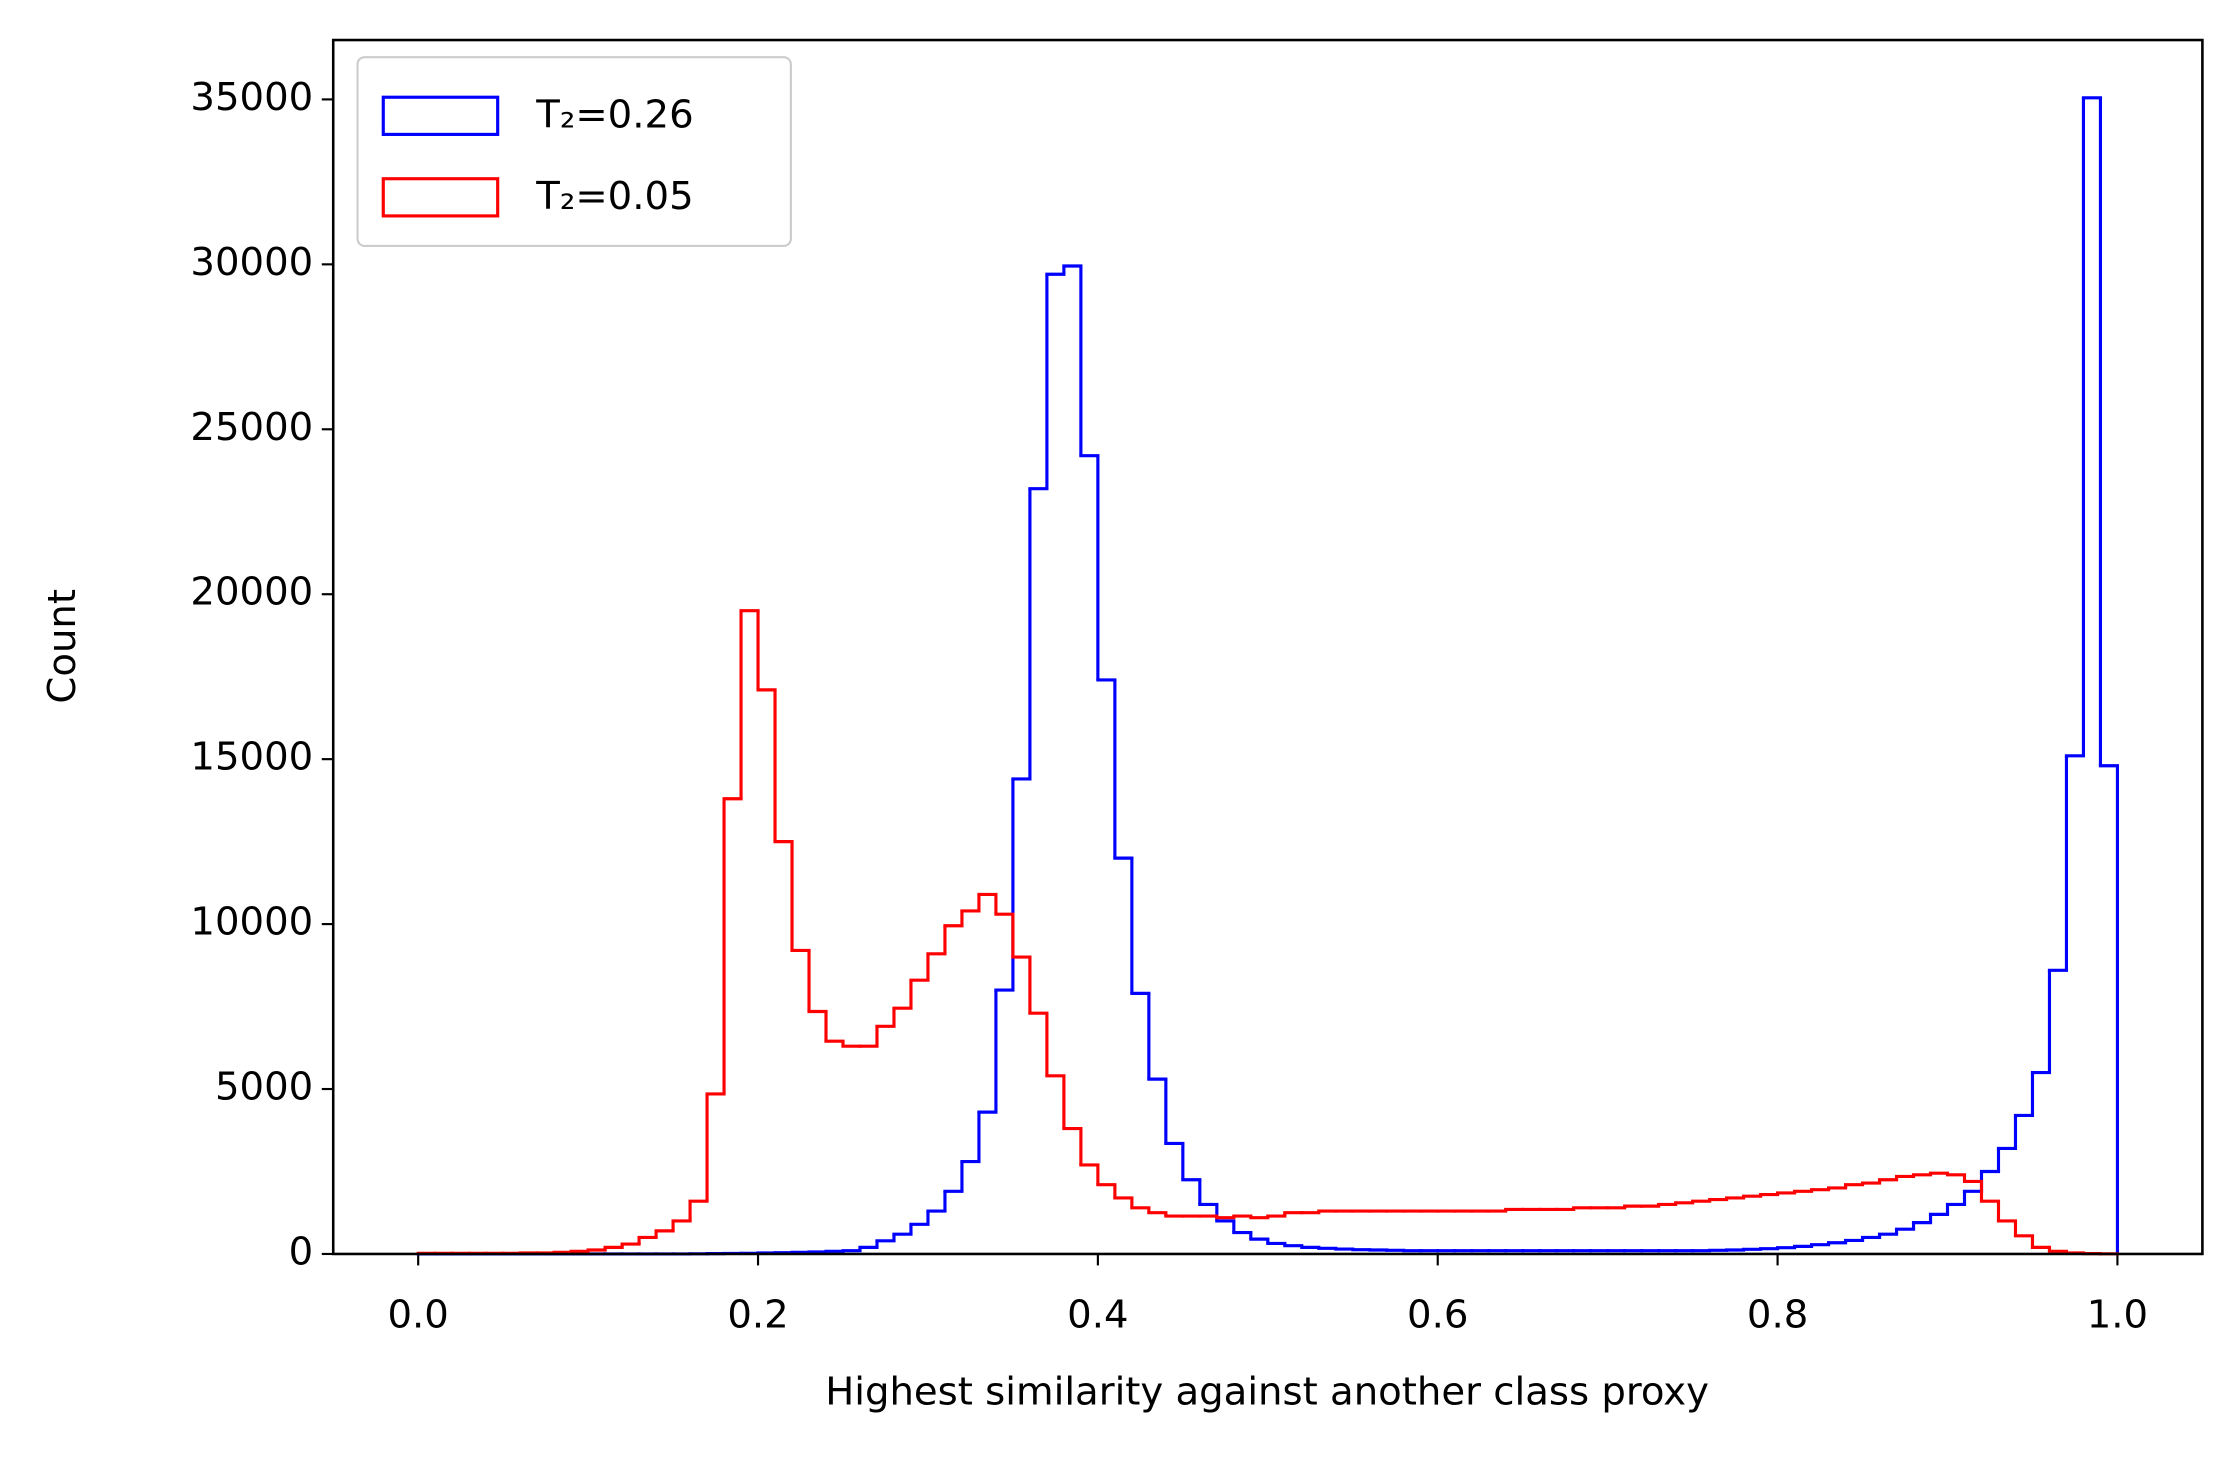  I want to click on y-tick-label: 5000, so click(264, 1087).